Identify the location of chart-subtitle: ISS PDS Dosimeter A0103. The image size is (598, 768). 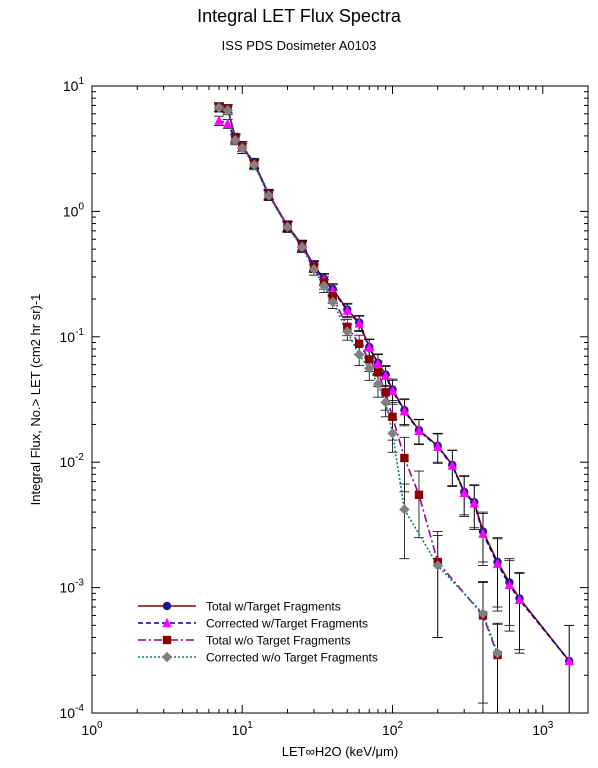
(299, 45).